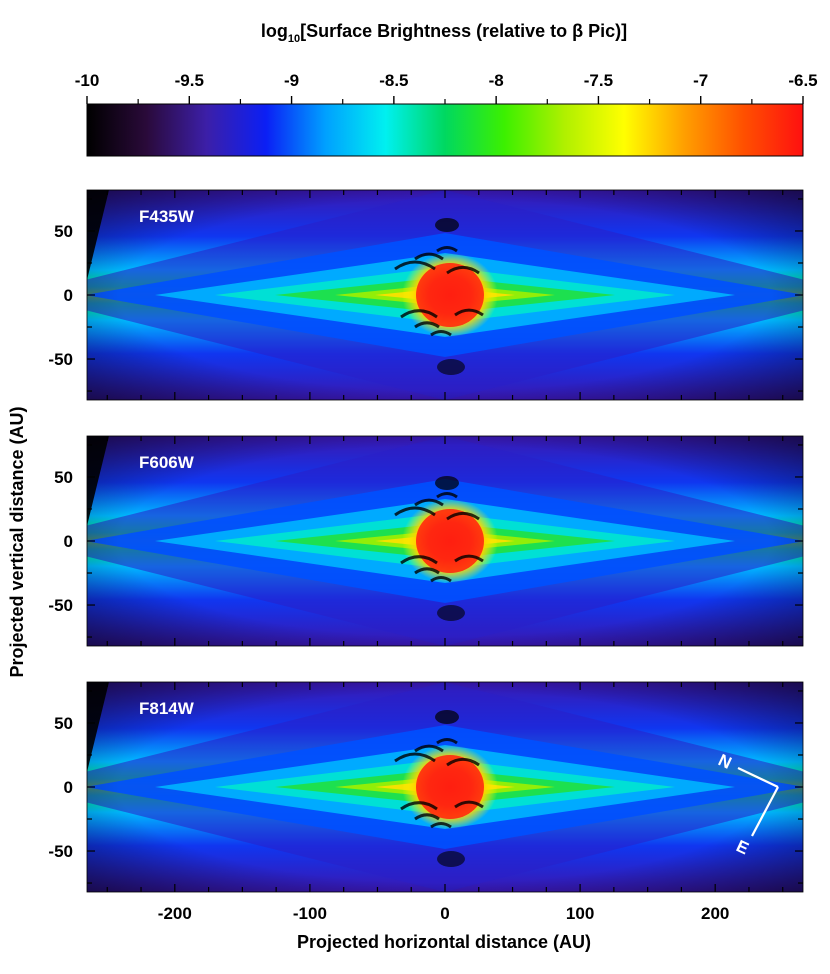 The width and height of the screenshot is (830, 974). Describe the element at coordinates (765, 811) in the screenshot. I see `compass-east-arm` at that location.